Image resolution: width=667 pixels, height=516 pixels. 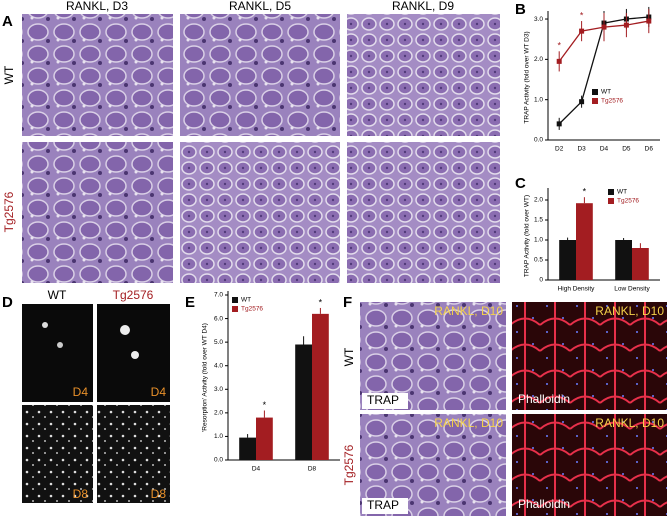 What do you see at coordinates (527, 77) in the screenshot?
I see `y-axis-label: TRAP Activity (fold over WT D3)` at bounding box center [527, 77].